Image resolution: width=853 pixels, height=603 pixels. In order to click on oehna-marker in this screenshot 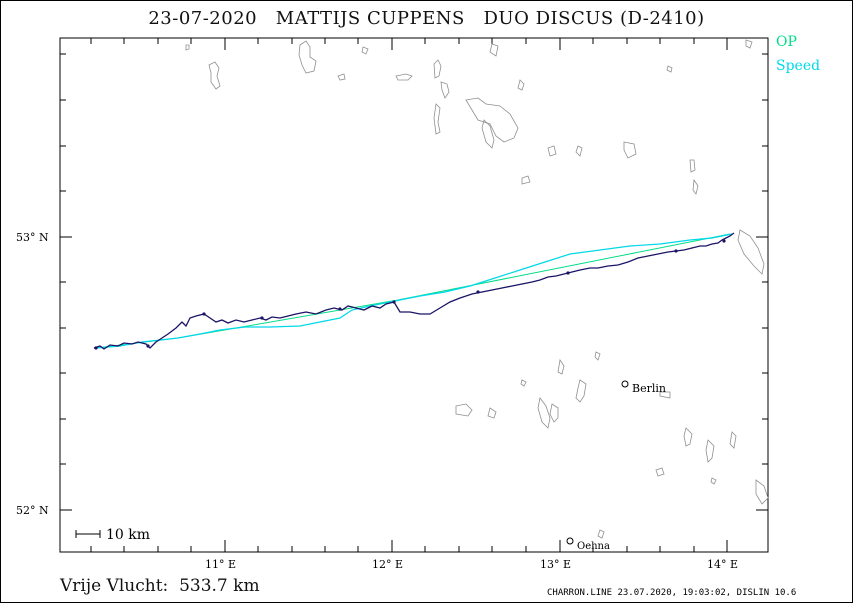, I will do `click(570, 541)`.